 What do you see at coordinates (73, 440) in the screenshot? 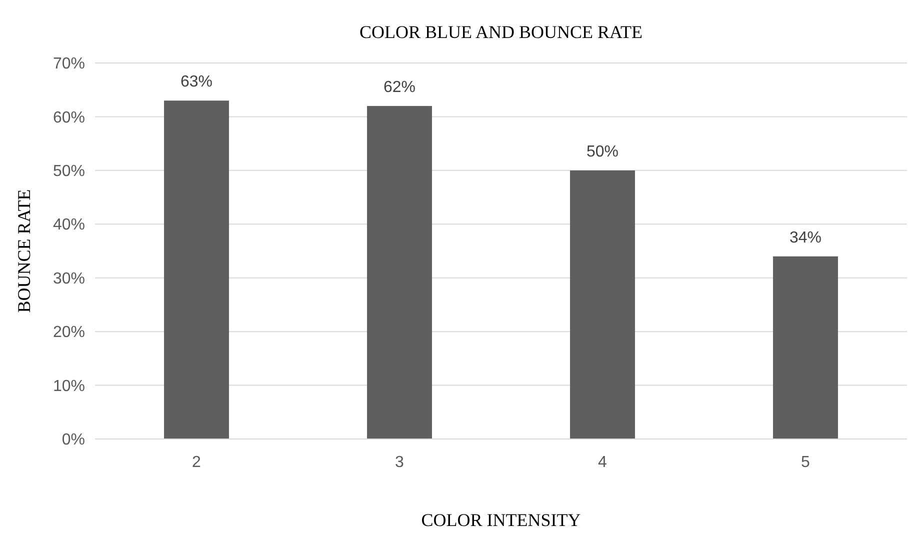
I see `y-tick-label: 0%` at bounding box center [73, 440].